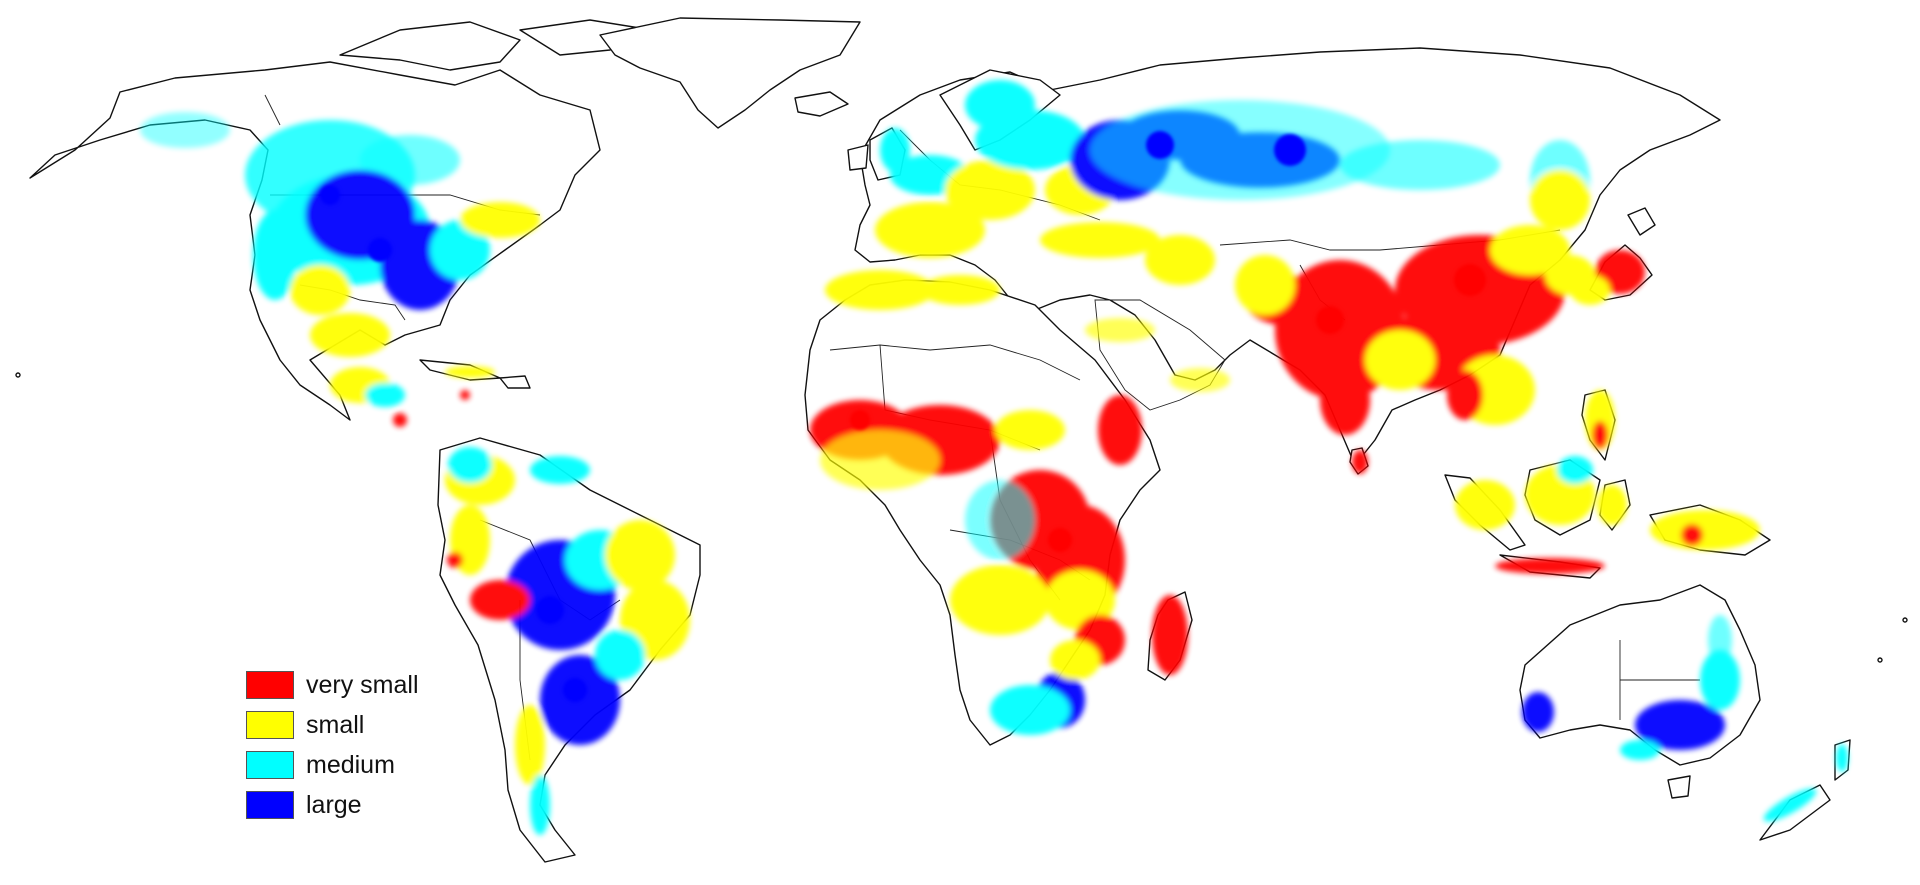 The width and height of the screenshot is (1920, 885). I want to click on greenland-outline, so click(730, 73).